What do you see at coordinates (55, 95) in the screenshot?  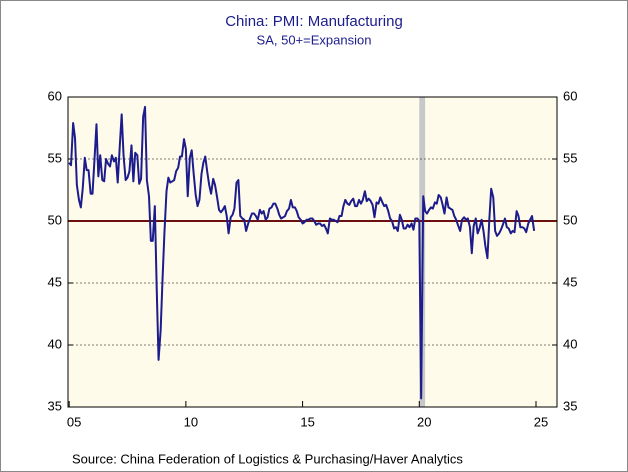 I see `y-tick-label: 60` at bounding box center [55, 95].